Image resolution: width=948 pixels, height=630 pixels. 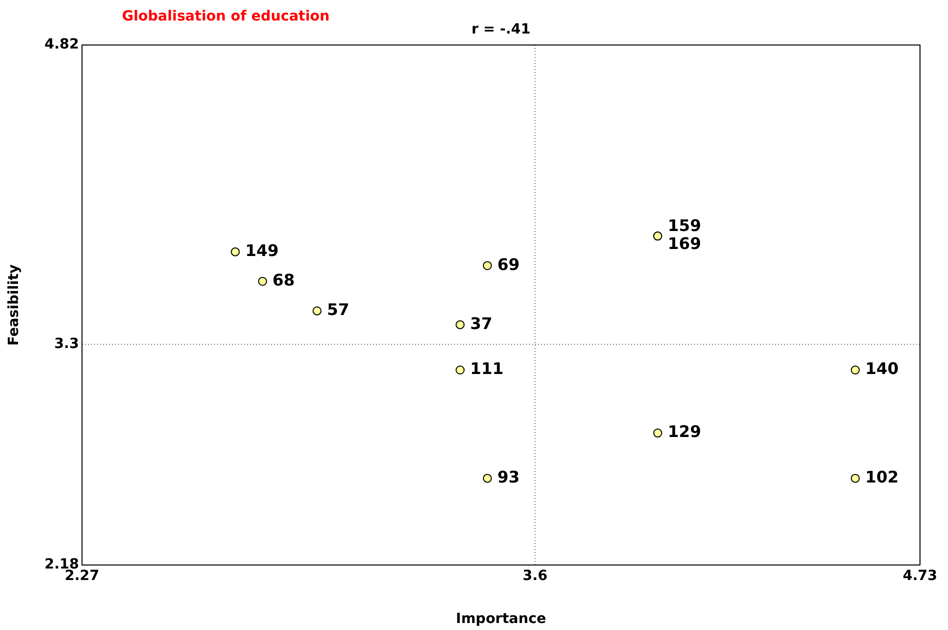 I want to click on annotation: 93, so click(x=508, y=476).